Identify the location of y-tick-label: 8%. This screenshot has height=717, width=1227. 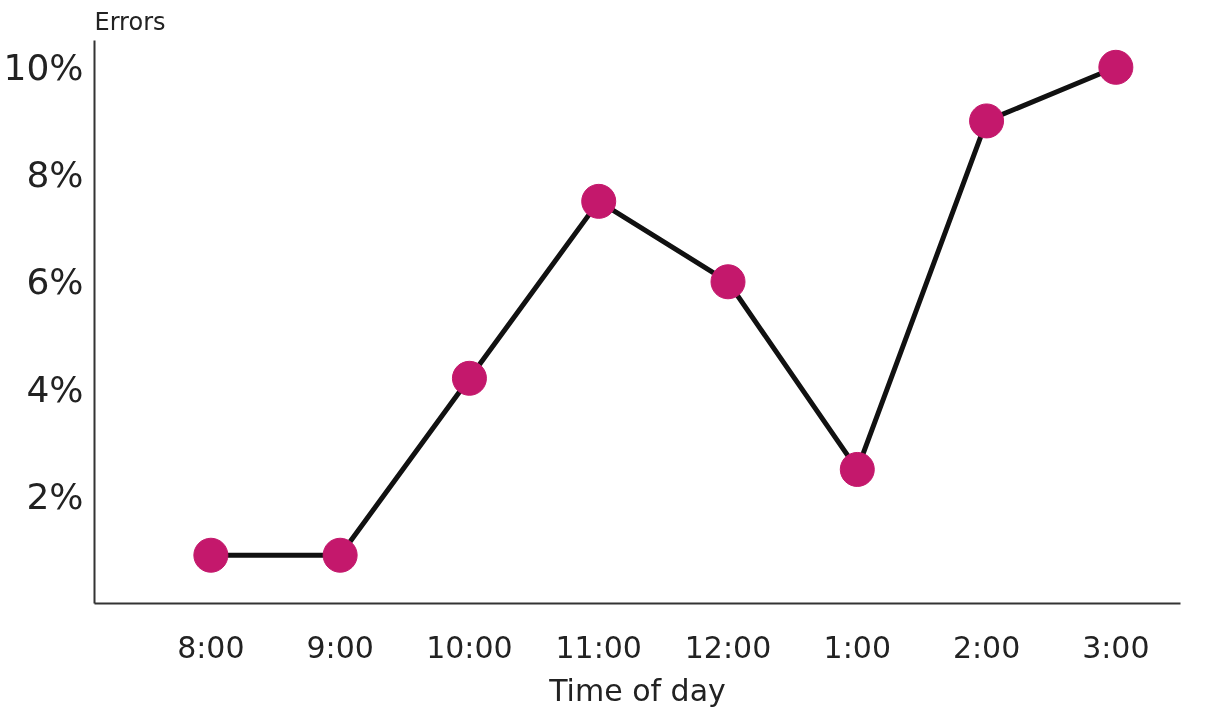
(55, 175).